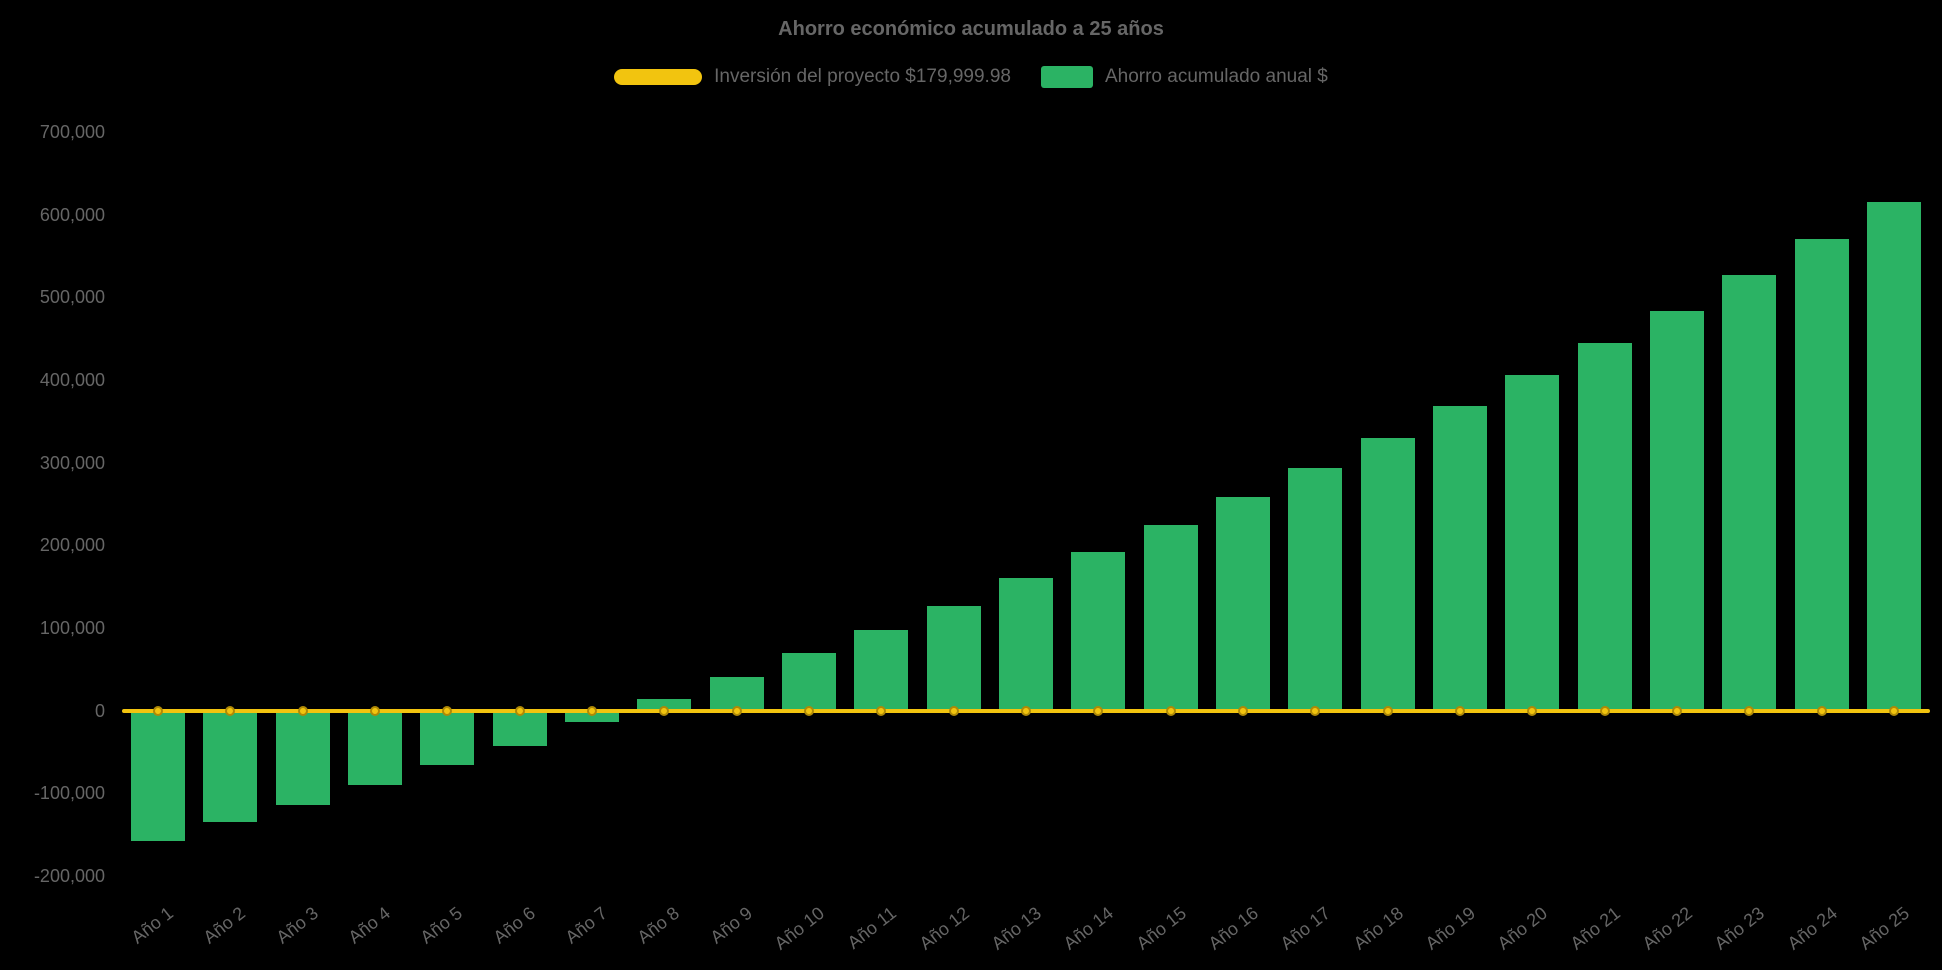 The height and width of the screenshot is (970, 1942). I want to click on y-axis-label: 700,000, so click(72, 132).